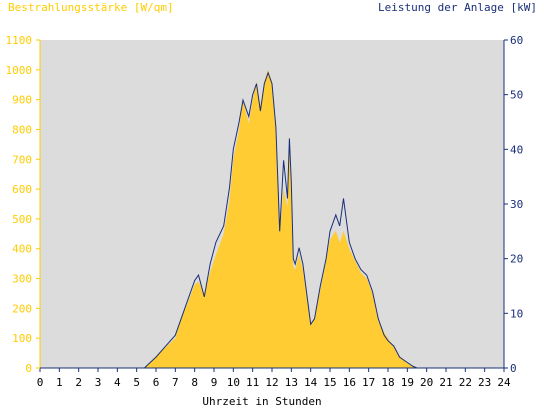  What do you see at coordinates (516, 95) in the screenshot?
I see `y-right-tick-label: 50` at bounding box center [516, 95].